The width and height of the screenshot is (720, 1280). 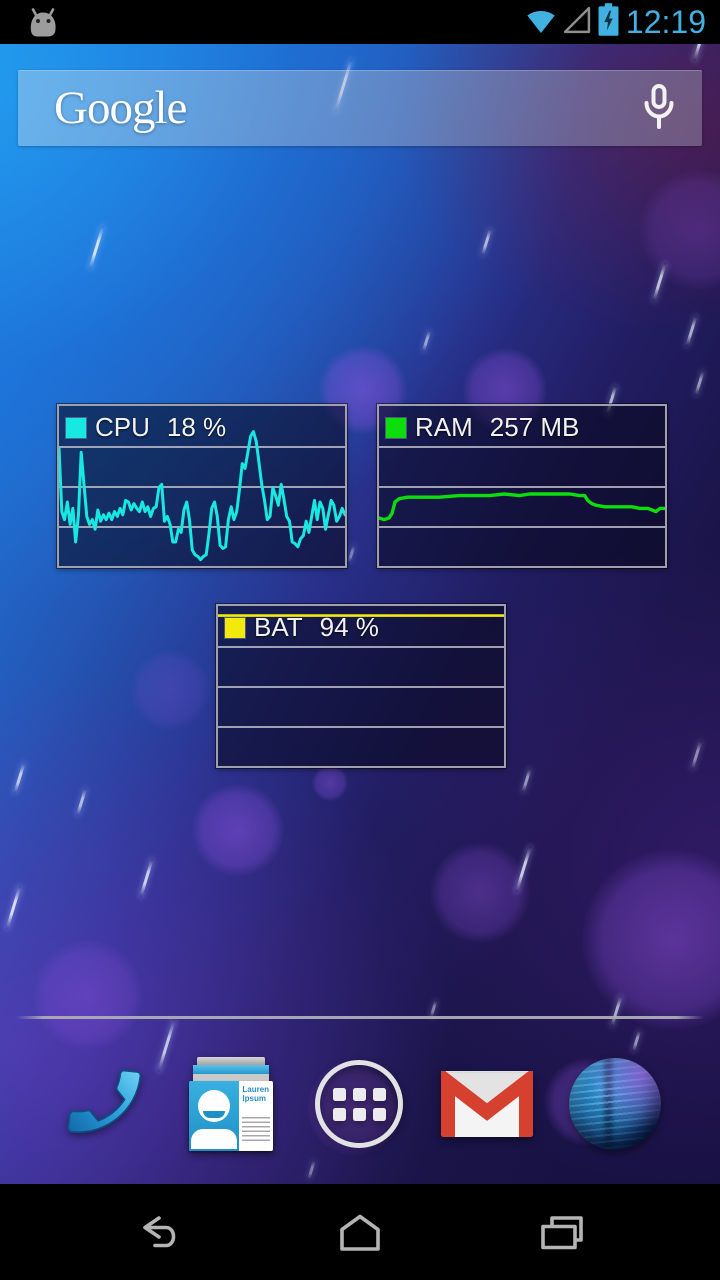 I want to click on gmail-envelope-icon, so click(x=487, y=1104).